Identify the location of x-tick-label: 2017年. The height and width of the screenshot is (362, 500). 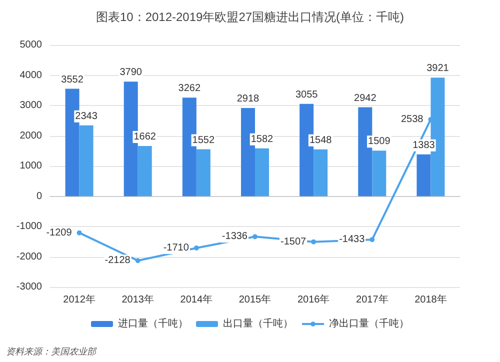
(372, 300).